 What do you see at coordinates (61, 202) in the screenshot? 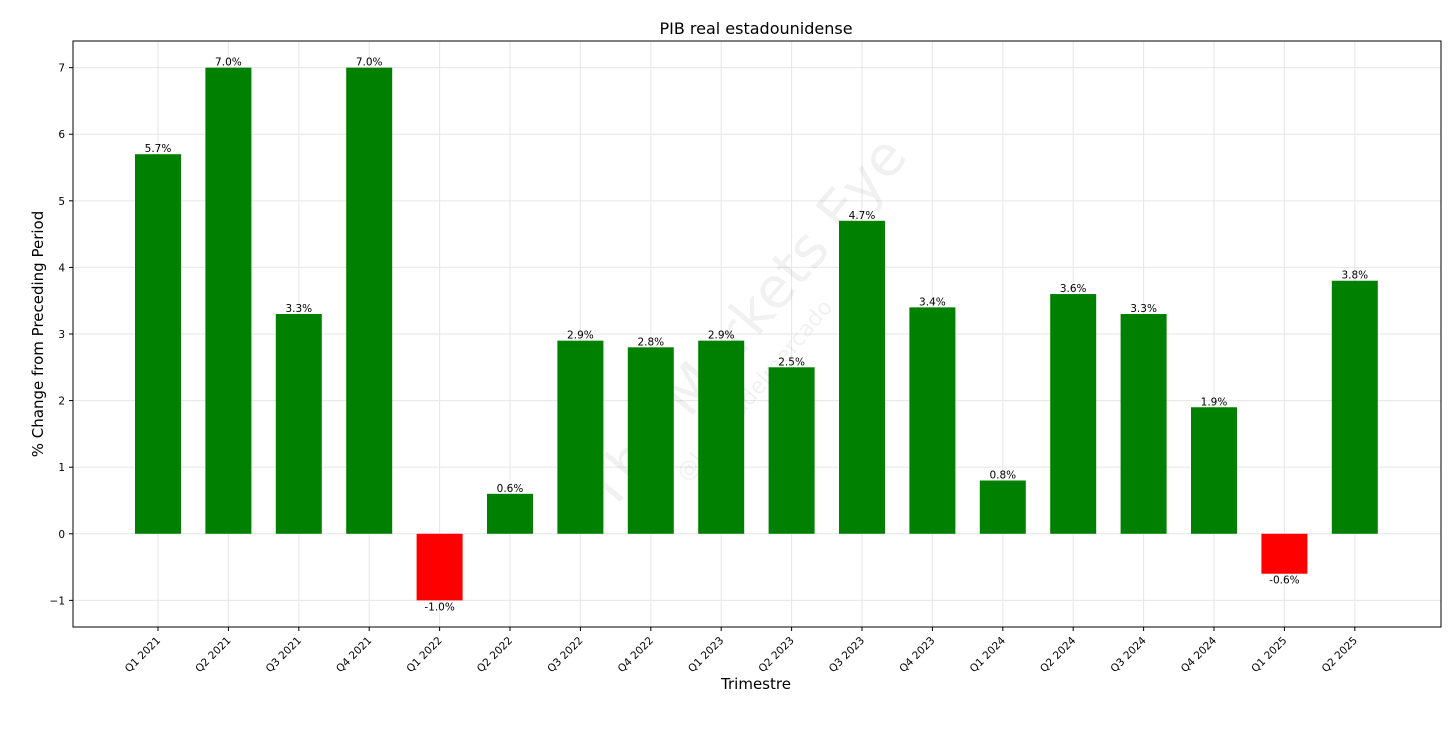
I see `y-tick-label: 5` at bounding box center [61, 202].